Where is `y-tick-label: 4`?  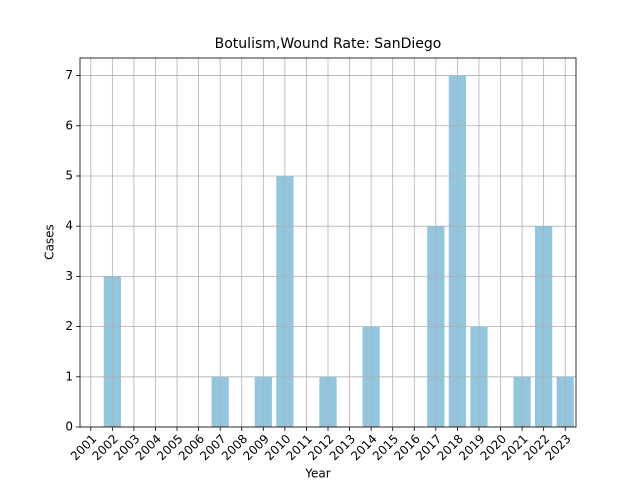
y-tick-label: 4 is located at coordinates (69, 226).